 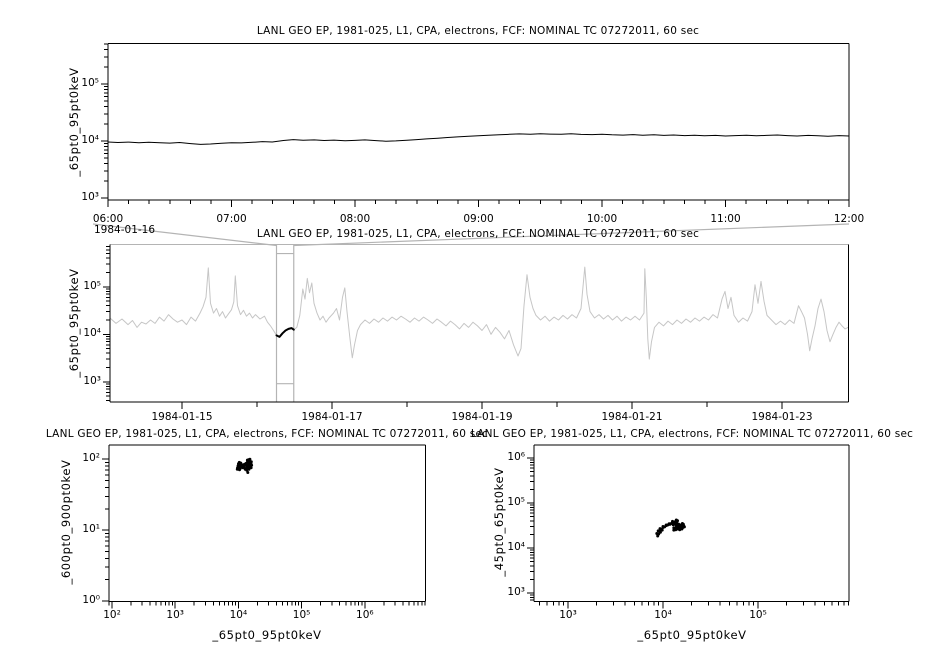 I want to click on x-tick-label: 12:00, so click(x=849, y=218).